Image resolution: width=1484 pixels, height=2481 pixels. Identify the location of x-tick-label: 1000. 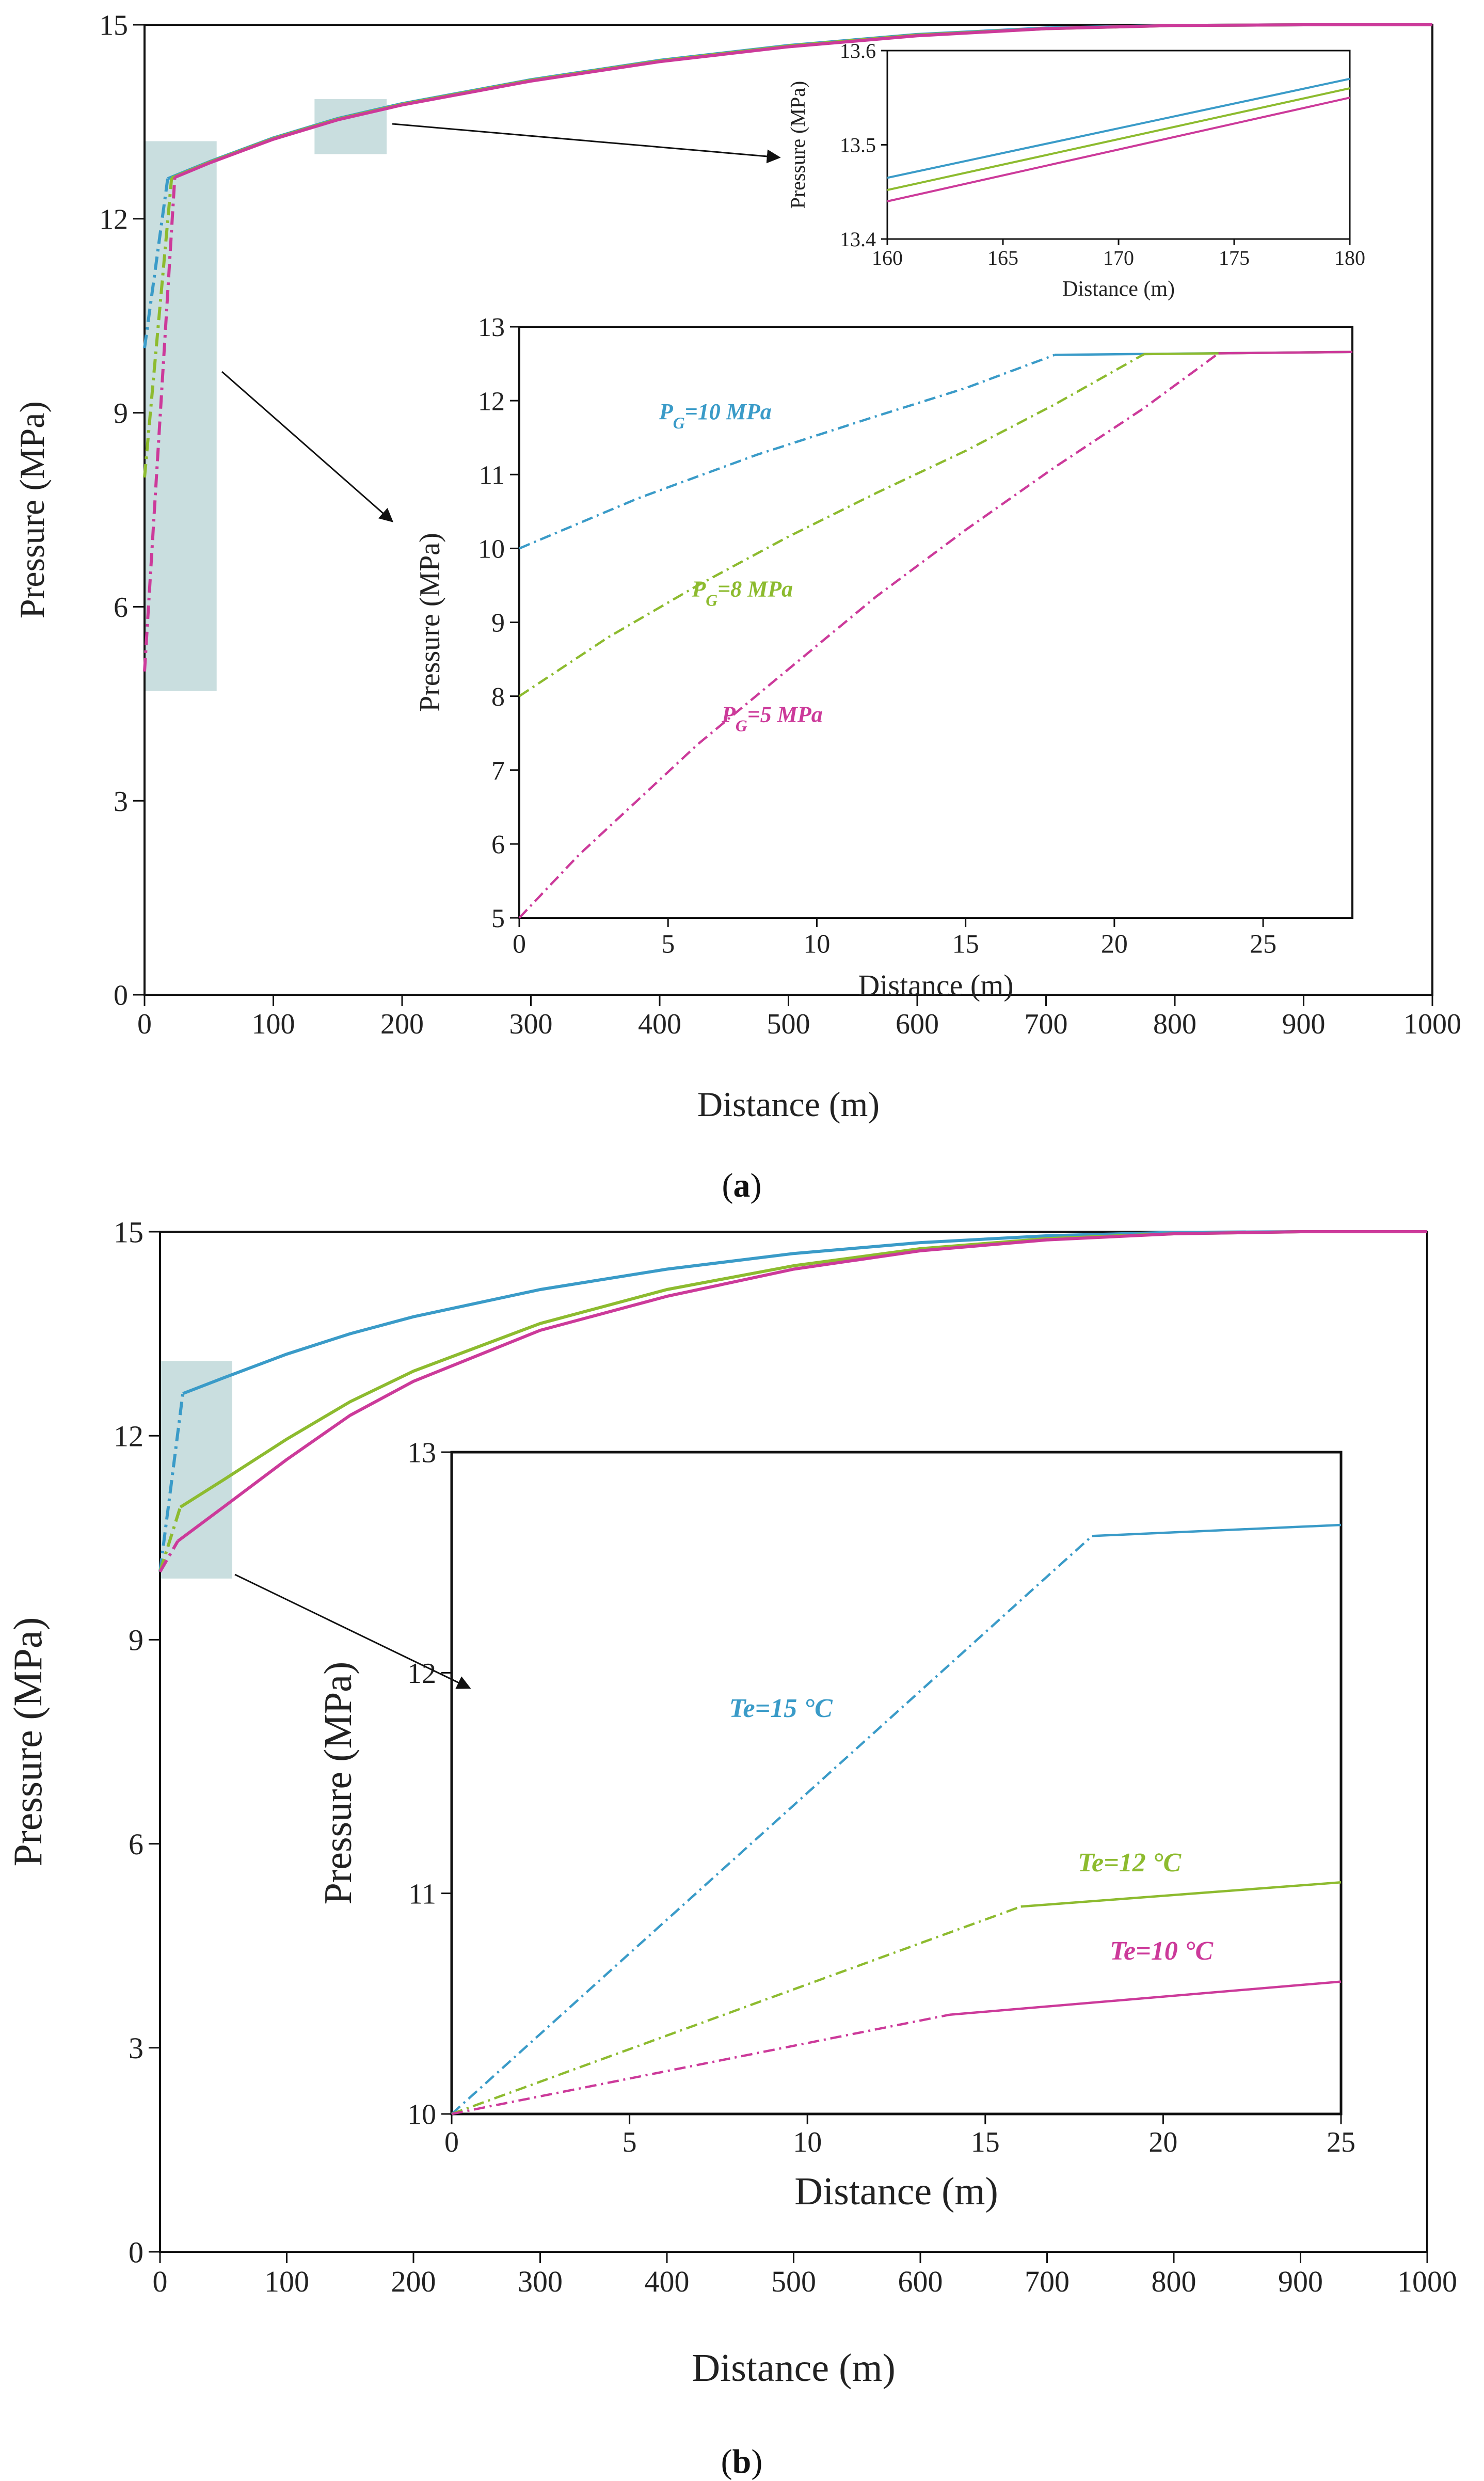
(1427, 2282).